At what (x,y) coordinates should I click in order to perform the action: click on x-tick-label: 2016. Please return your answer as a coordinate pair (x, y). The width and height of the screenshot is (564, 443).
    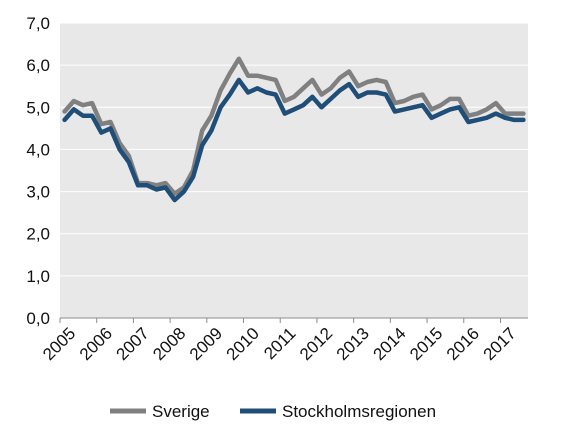
    Looking at the image, I should click on (463, 344).